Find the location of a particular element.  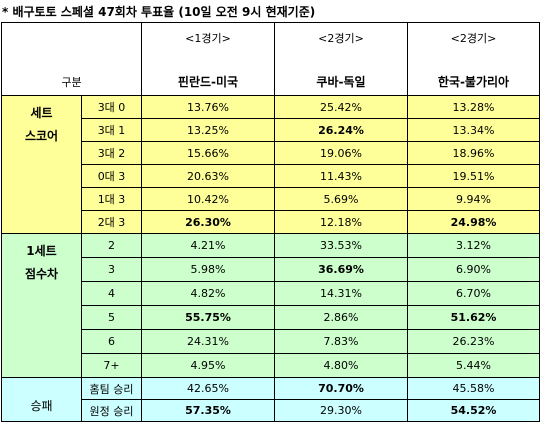

value-cell: 4.95% is located at coordinates (208, 365).